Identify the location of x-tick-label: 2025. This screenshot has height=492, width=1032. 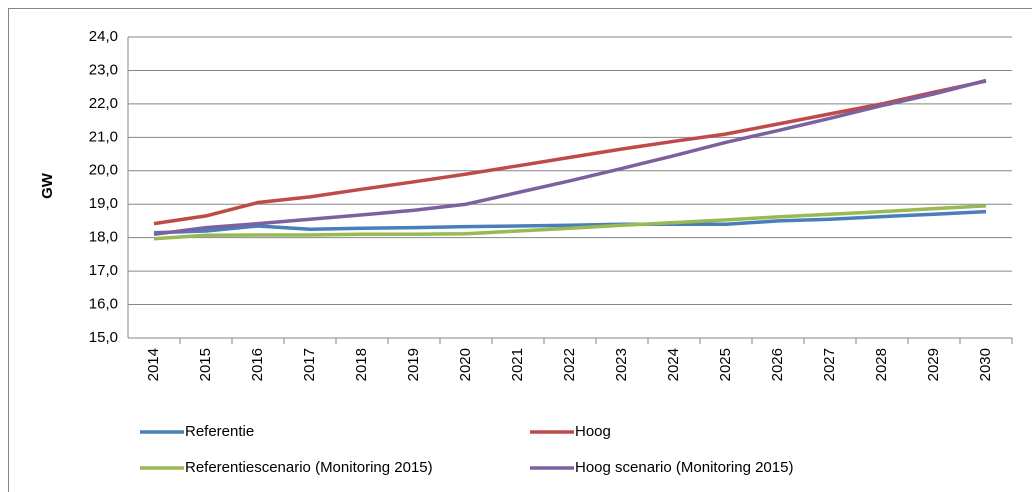
(725, 364).